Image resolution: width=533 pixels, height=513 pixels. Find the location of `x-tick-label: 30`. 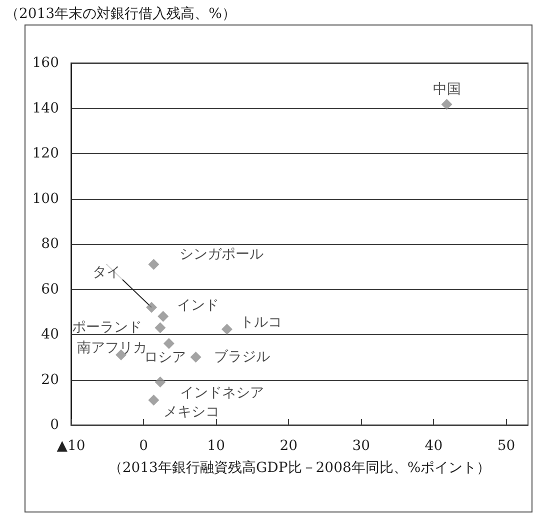

x-tick-label: 30 is located at coordinates (361, 446).